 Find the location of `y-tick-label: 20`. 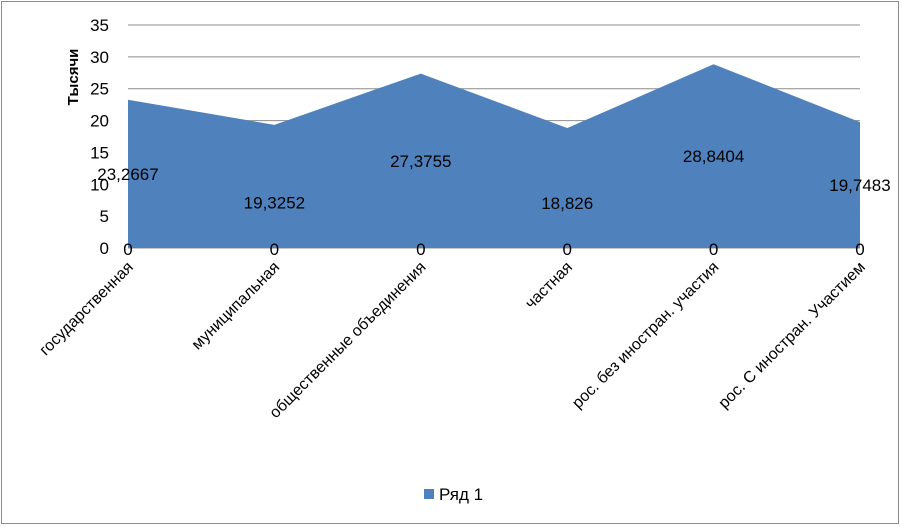

y-tick-label: 20 is located at coordinates (99, 121).